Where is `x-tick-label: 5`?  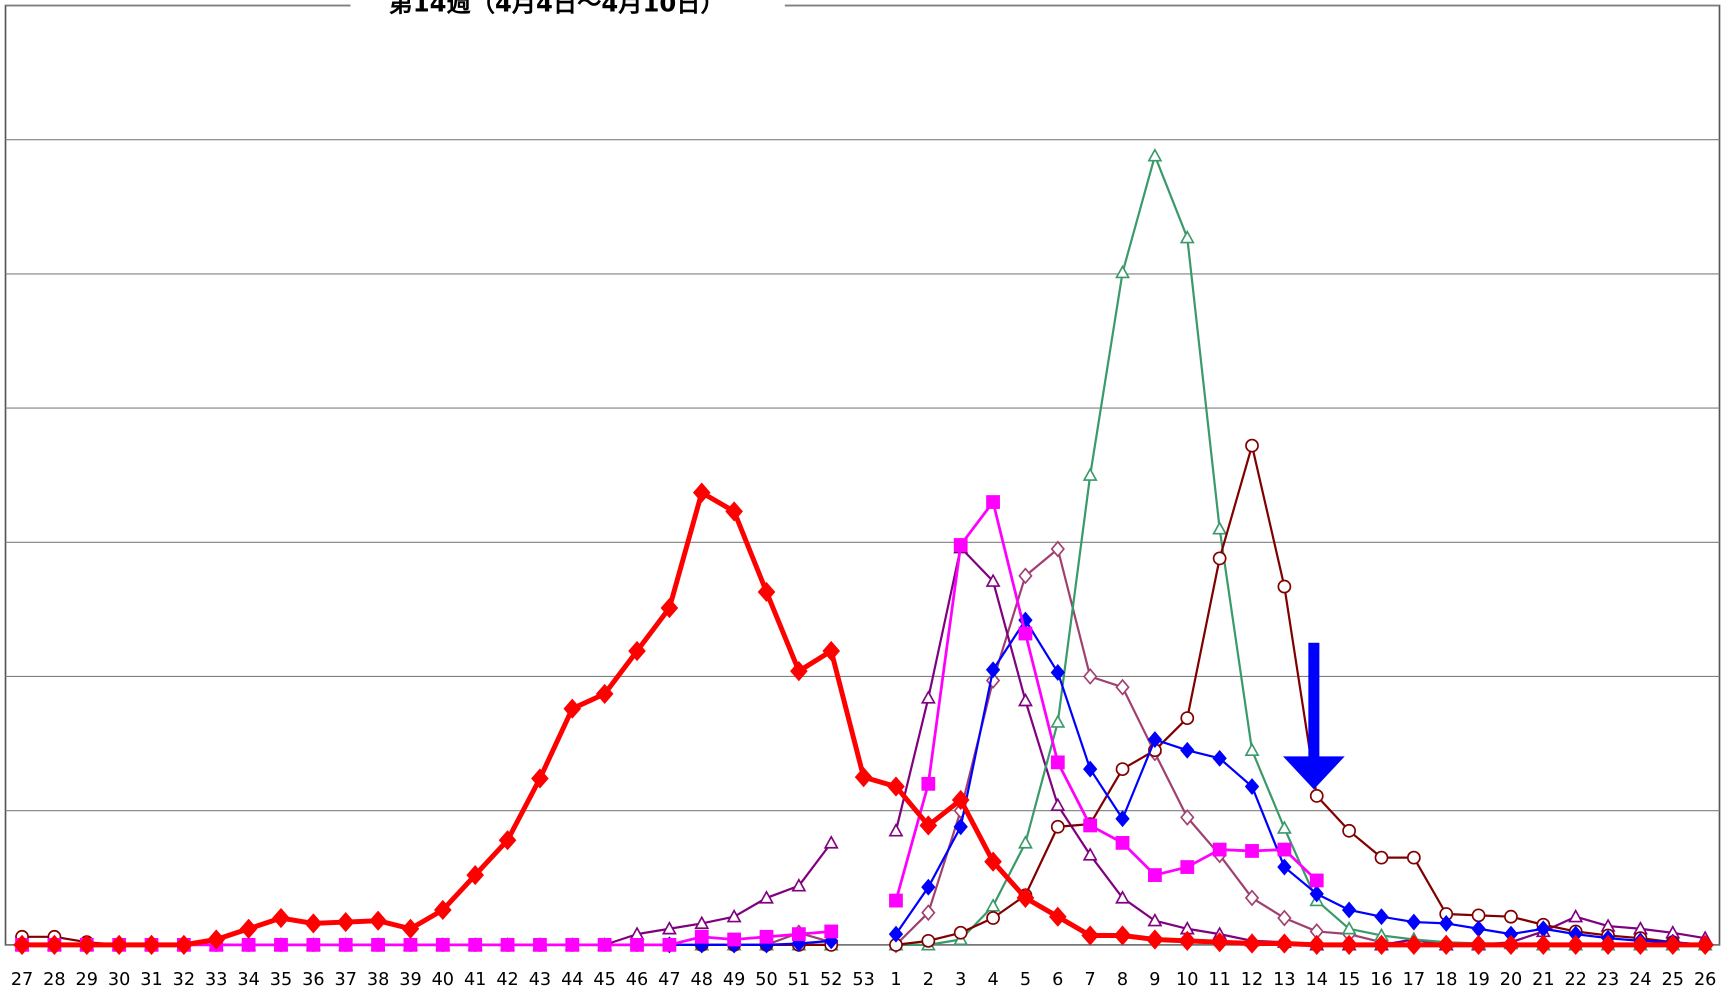
x-tick-label: 5 is located at coordinates (1025, 980).